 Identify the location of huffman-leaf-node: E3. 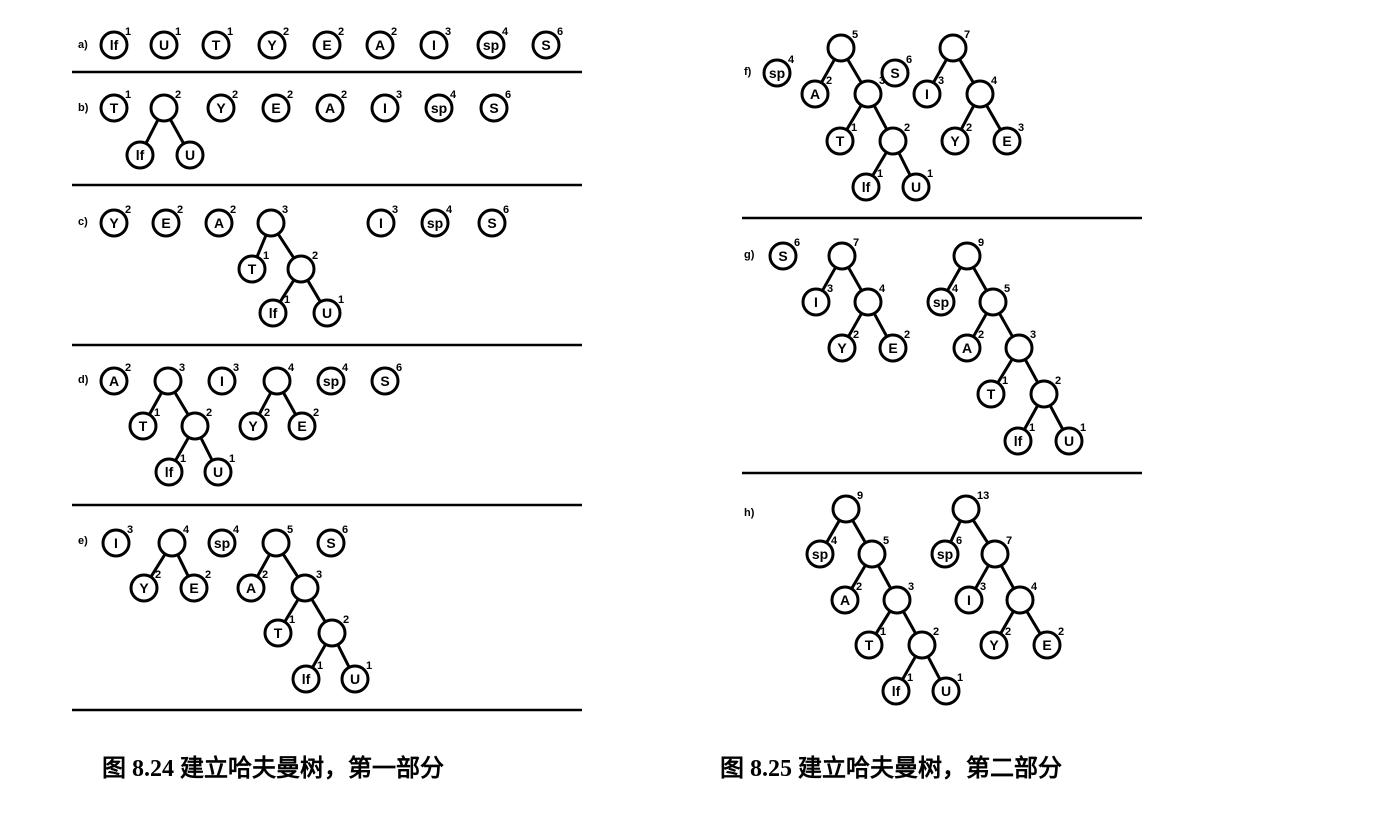
(1008, 139).